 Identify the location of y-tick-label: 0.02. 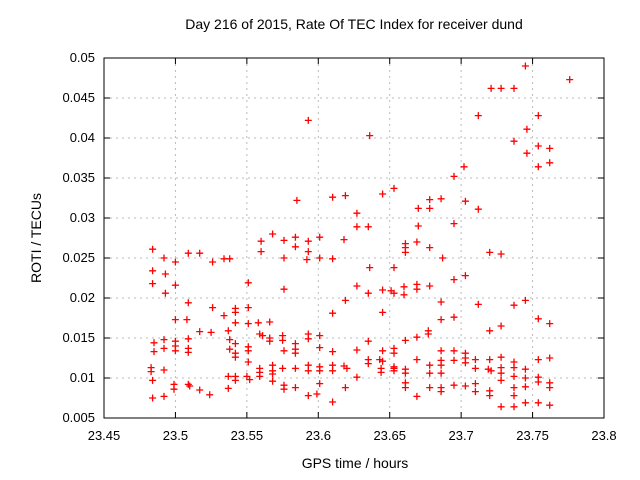
(82, 297).